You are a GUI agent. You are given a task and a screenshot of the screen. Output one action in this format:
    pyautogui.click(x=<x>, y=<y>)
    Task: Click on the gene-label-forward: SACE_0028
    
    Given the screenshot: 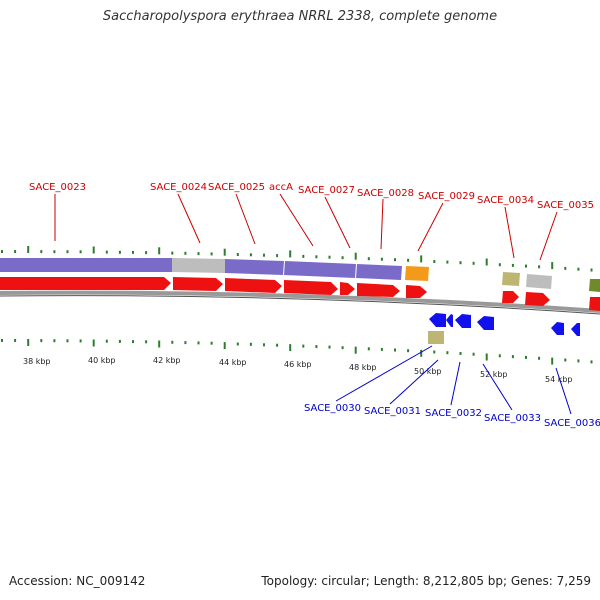 What is the action you would take?
    pyautogui.click(x=385, y=193)
    